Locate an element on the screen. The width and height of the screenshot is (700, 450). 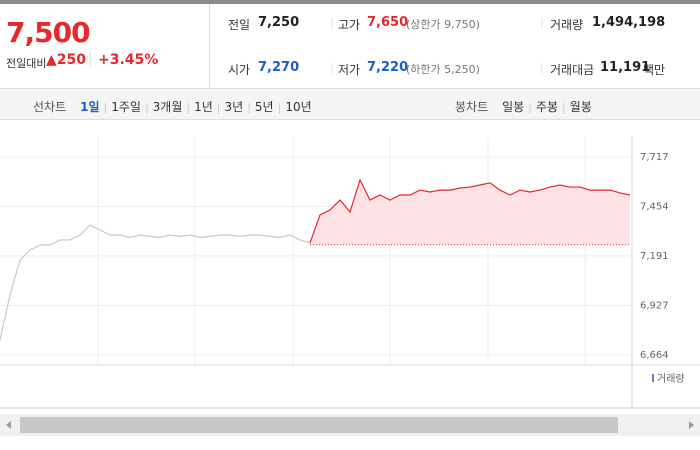
tab: 5년 is located at coordinates (264, 107).